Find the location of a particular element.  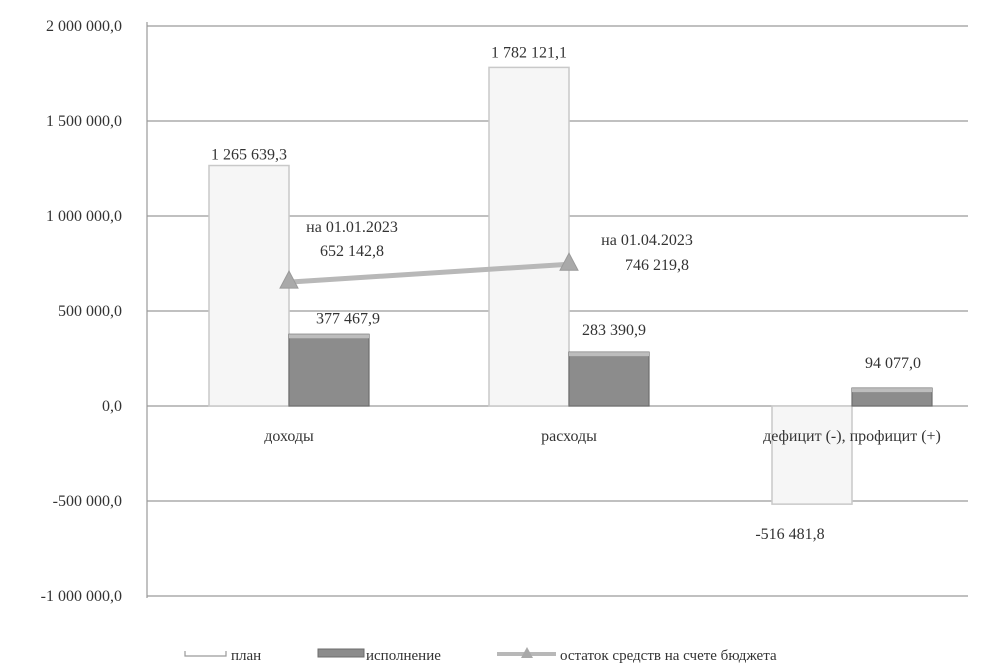

plan-value-label: -516 481,8 is located at coordinates (789, 534).